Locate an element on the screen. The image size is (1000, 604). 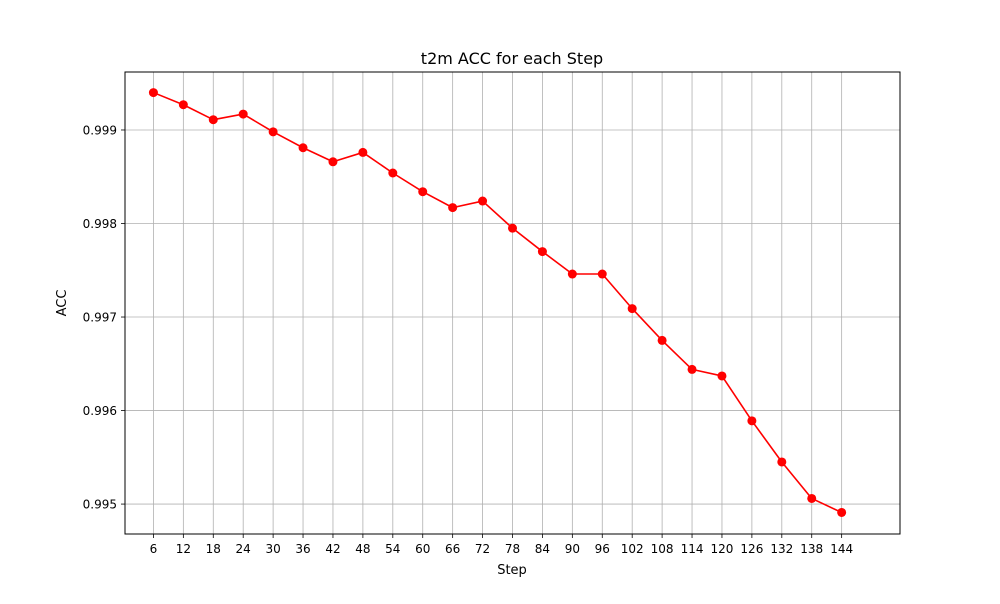
x-tick-label: 108 is located at coordinates (662, 549).